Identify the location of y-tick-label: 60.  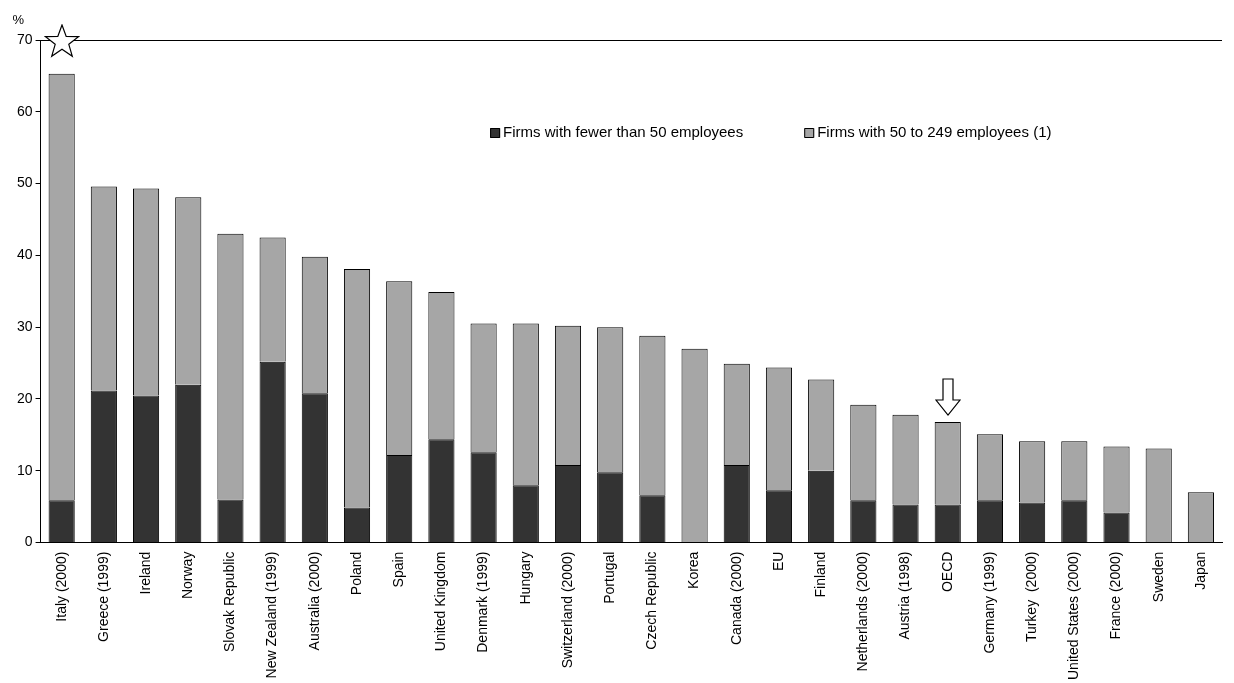
(24, 110).